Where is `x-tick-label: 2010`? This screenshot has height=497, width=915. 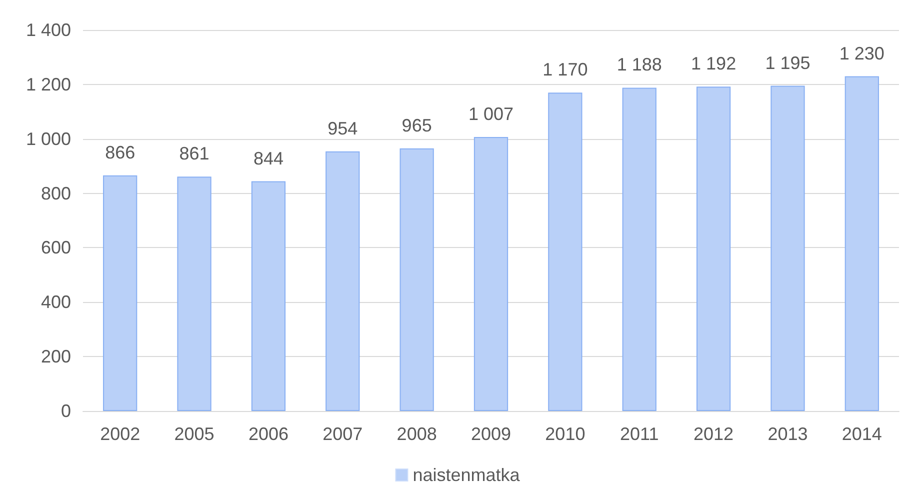 x-tick-label: 2010 is located at coordinates (565, 434).